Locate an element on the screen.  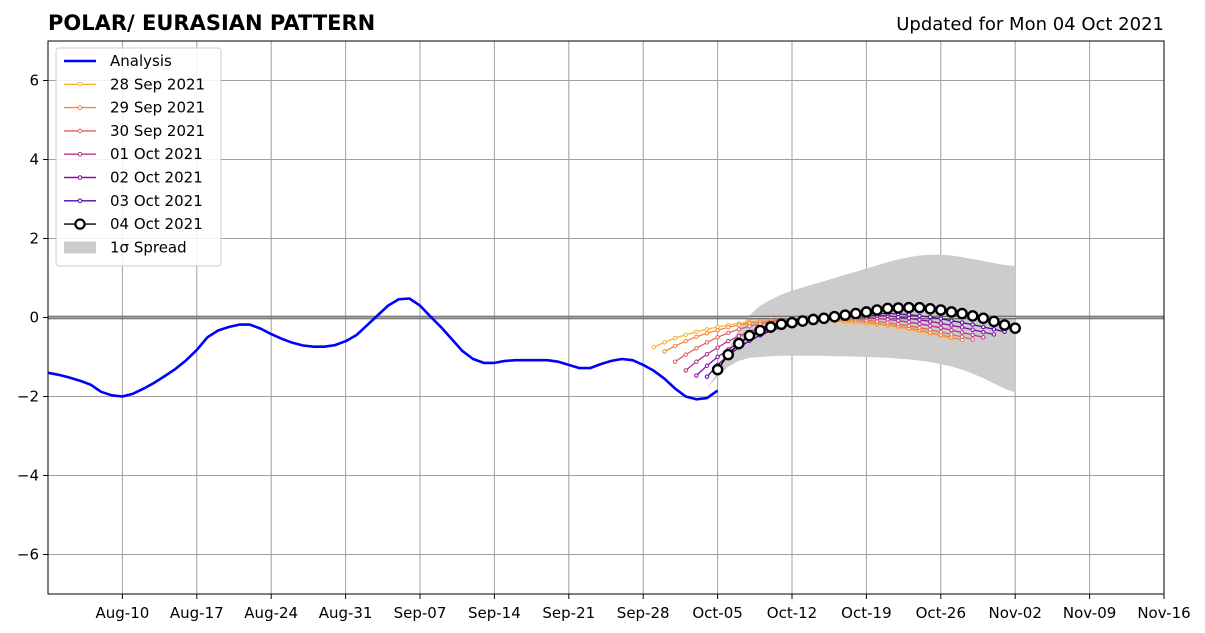
legend-item: 30 Sep 2021 is located at coordinates (134, 131).